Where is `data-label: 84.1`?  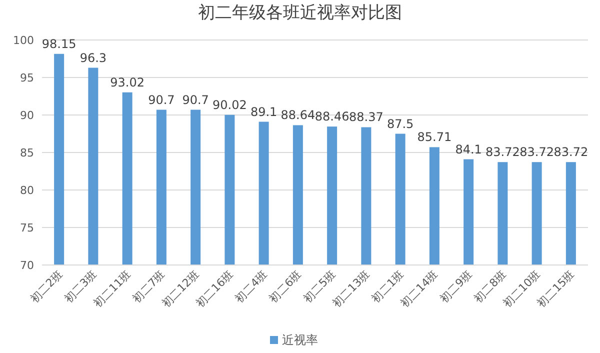 data-label: 84.1 is located at coordinates (468, 149).